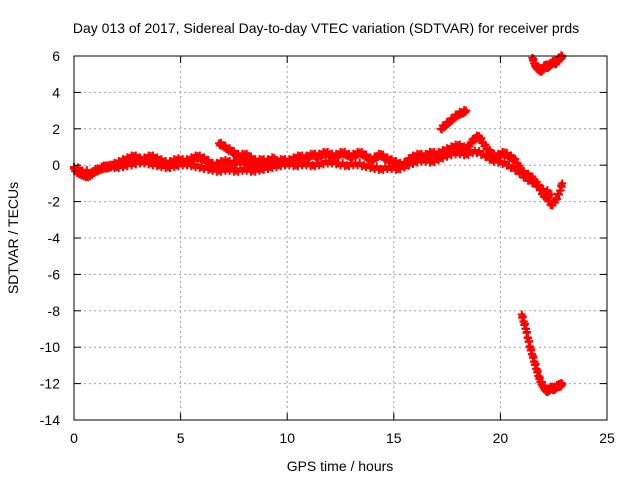 The width and height of the screenshot is (640, 485). Describe the element at coordinates (246, 152) in the screenshot. I see `series-upper-hump` at that location.